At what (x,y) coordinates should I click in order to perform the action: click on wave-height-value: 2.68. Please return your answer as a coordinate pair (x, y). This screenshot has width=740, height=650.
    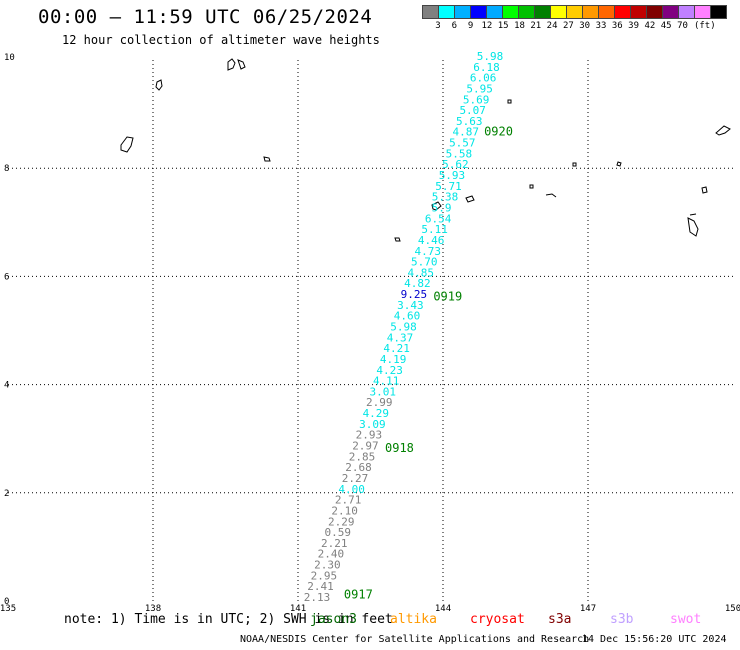
    Looking at the image, I should click on (358, 467).